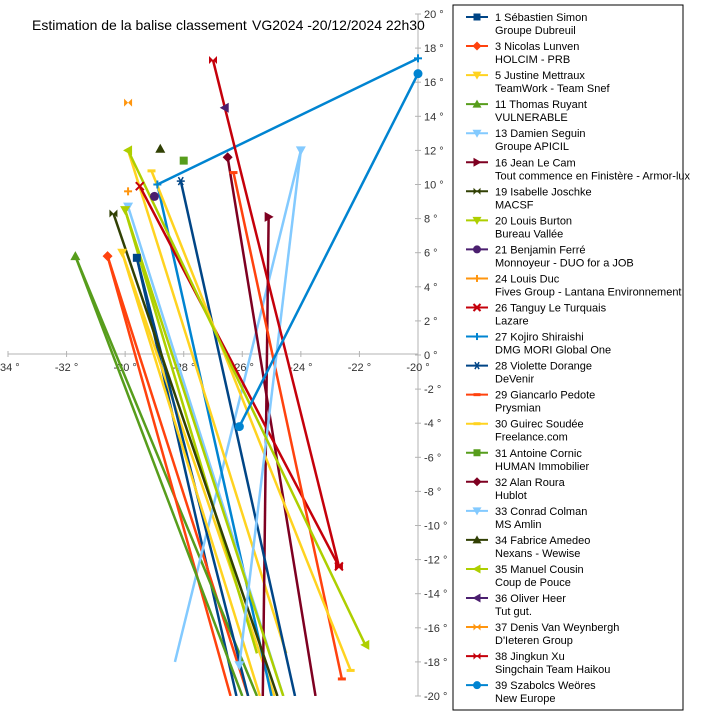  Describe the element at coordinates (541, 512) in the screenshot. I see `legend-entry-name: 33 Conrad Colman` at that location.